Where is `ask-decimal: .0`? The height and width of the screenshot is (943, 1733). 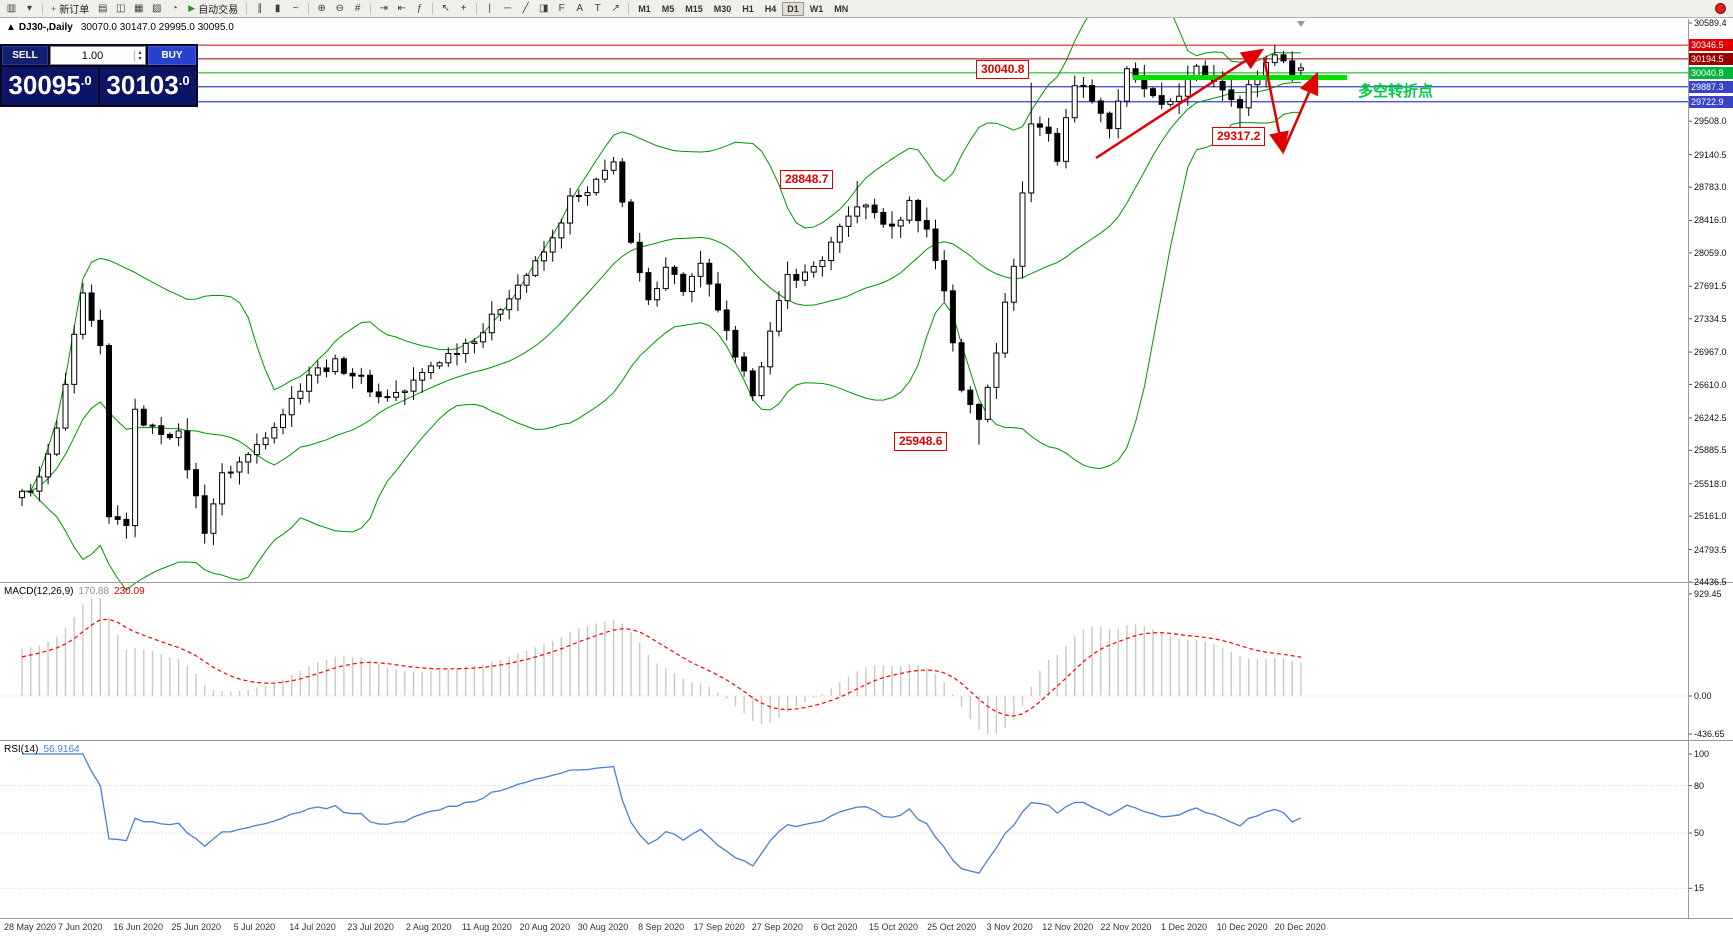
ask-decimal: .0 is located at coordinates (184, 80).